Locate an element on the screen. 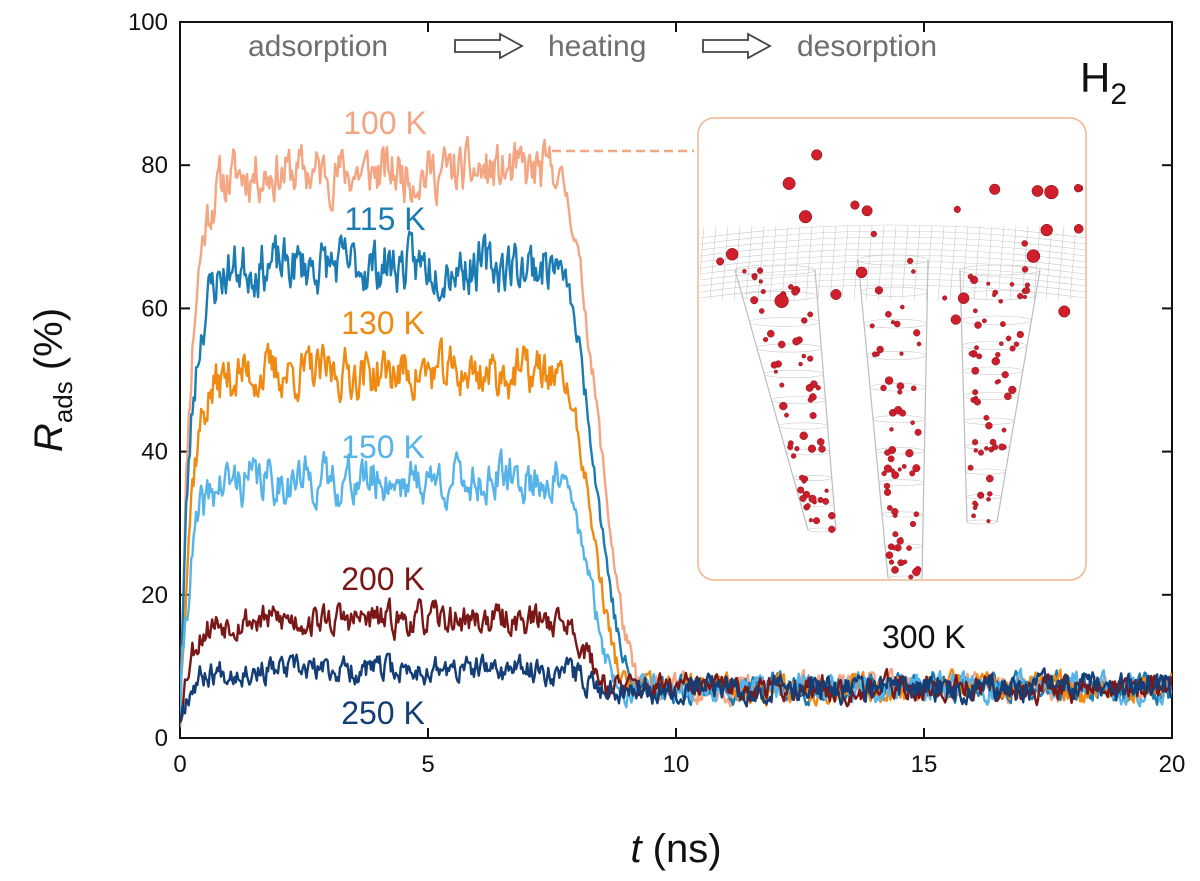 This screenshot has width=1200, height=881. series-label: 200 K is located at coordinates (383, 579).